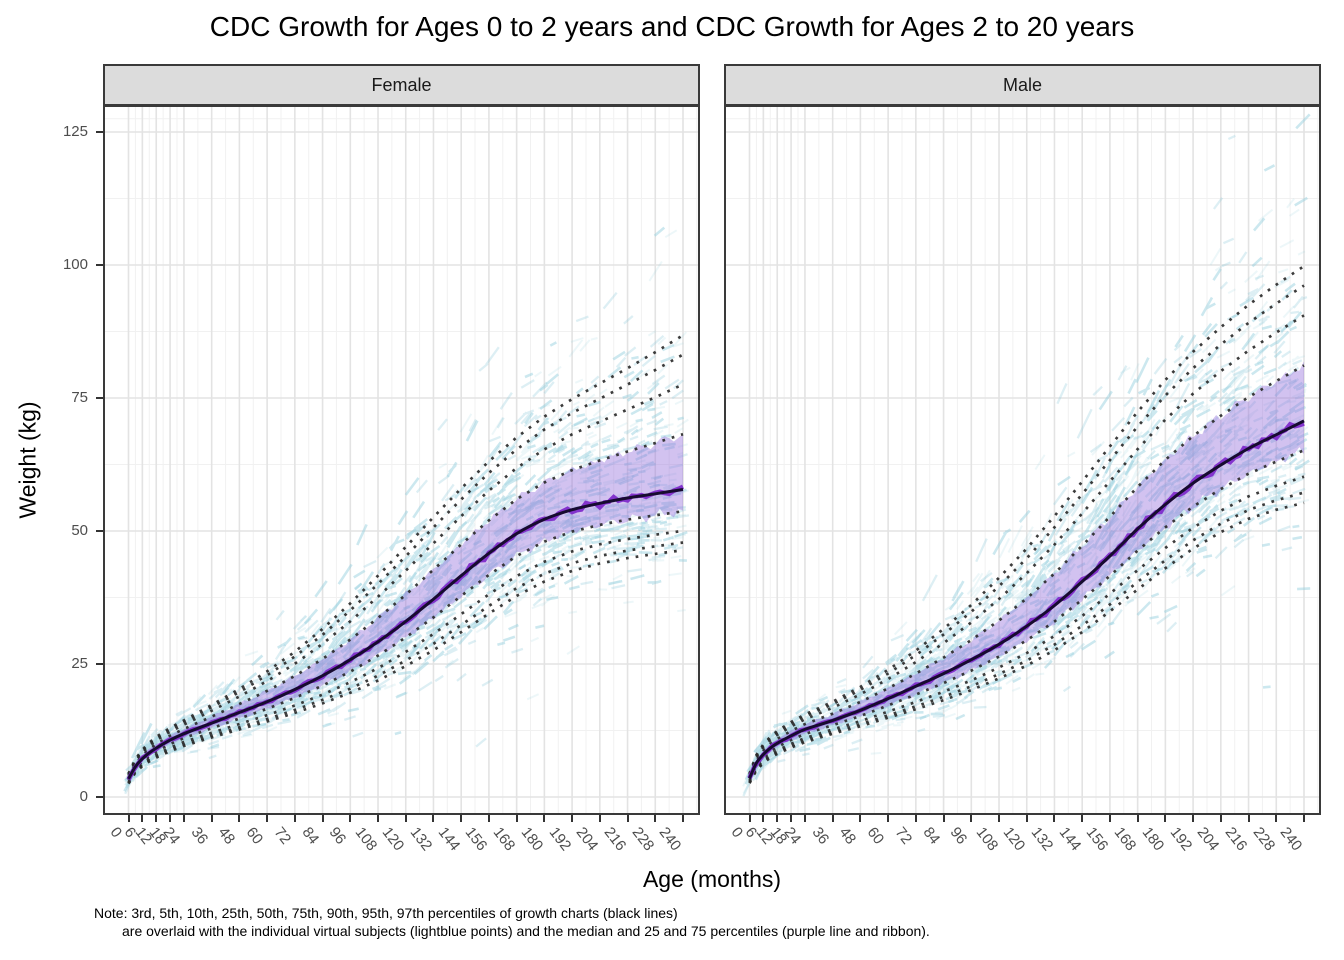 Image resolution: width=1344 pixels, height=960 pixels. I want to click on facet-strip-label-male: Male, so click(1022, 84).